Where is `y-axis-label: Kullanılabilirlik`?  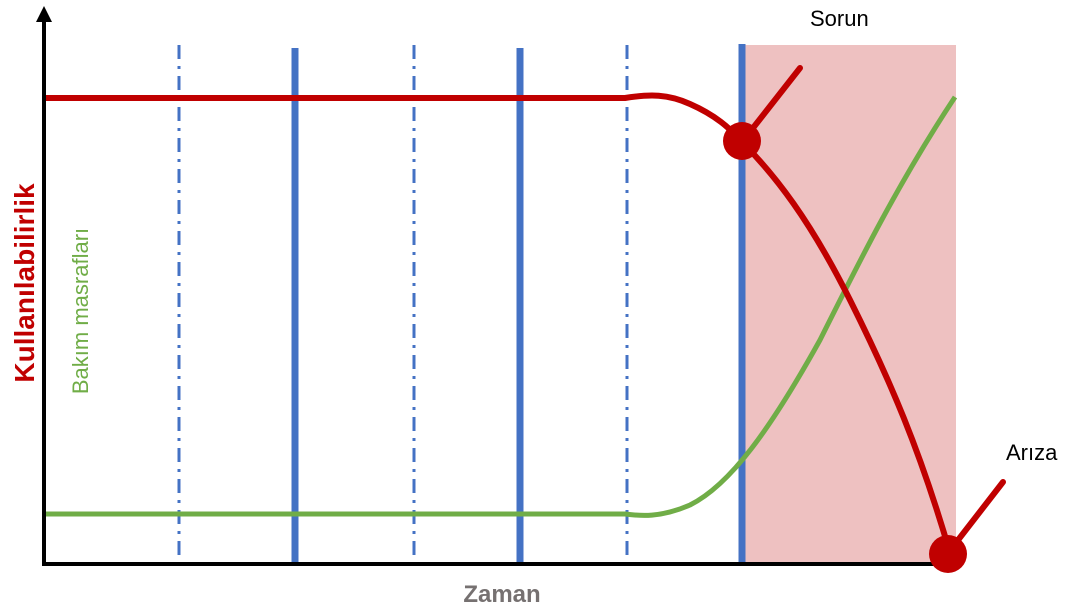
y-axis-label: Kullanılabilirlik is located at coordinates (24, 283).